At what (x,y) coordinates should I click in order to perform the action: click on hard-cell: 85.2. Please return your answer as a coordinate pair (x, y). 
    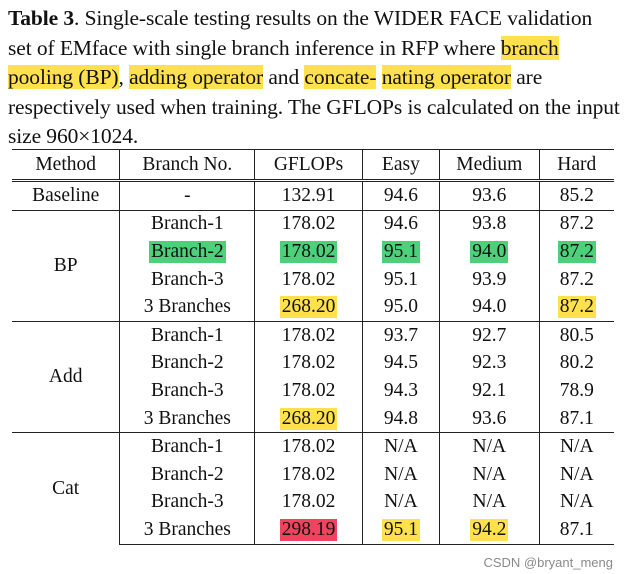
    Looking at the image, I should click on (576, 195).